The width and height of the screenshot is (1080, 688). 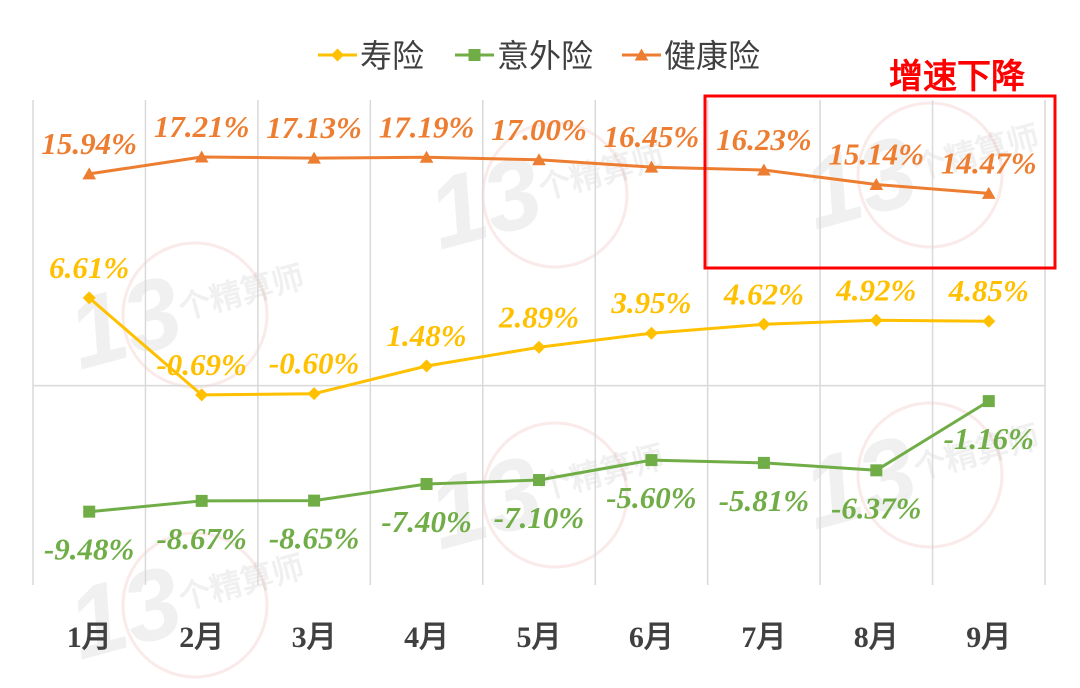 I want to click on life-insurance-data-label: 4.85%, so click(x=988, y=290).